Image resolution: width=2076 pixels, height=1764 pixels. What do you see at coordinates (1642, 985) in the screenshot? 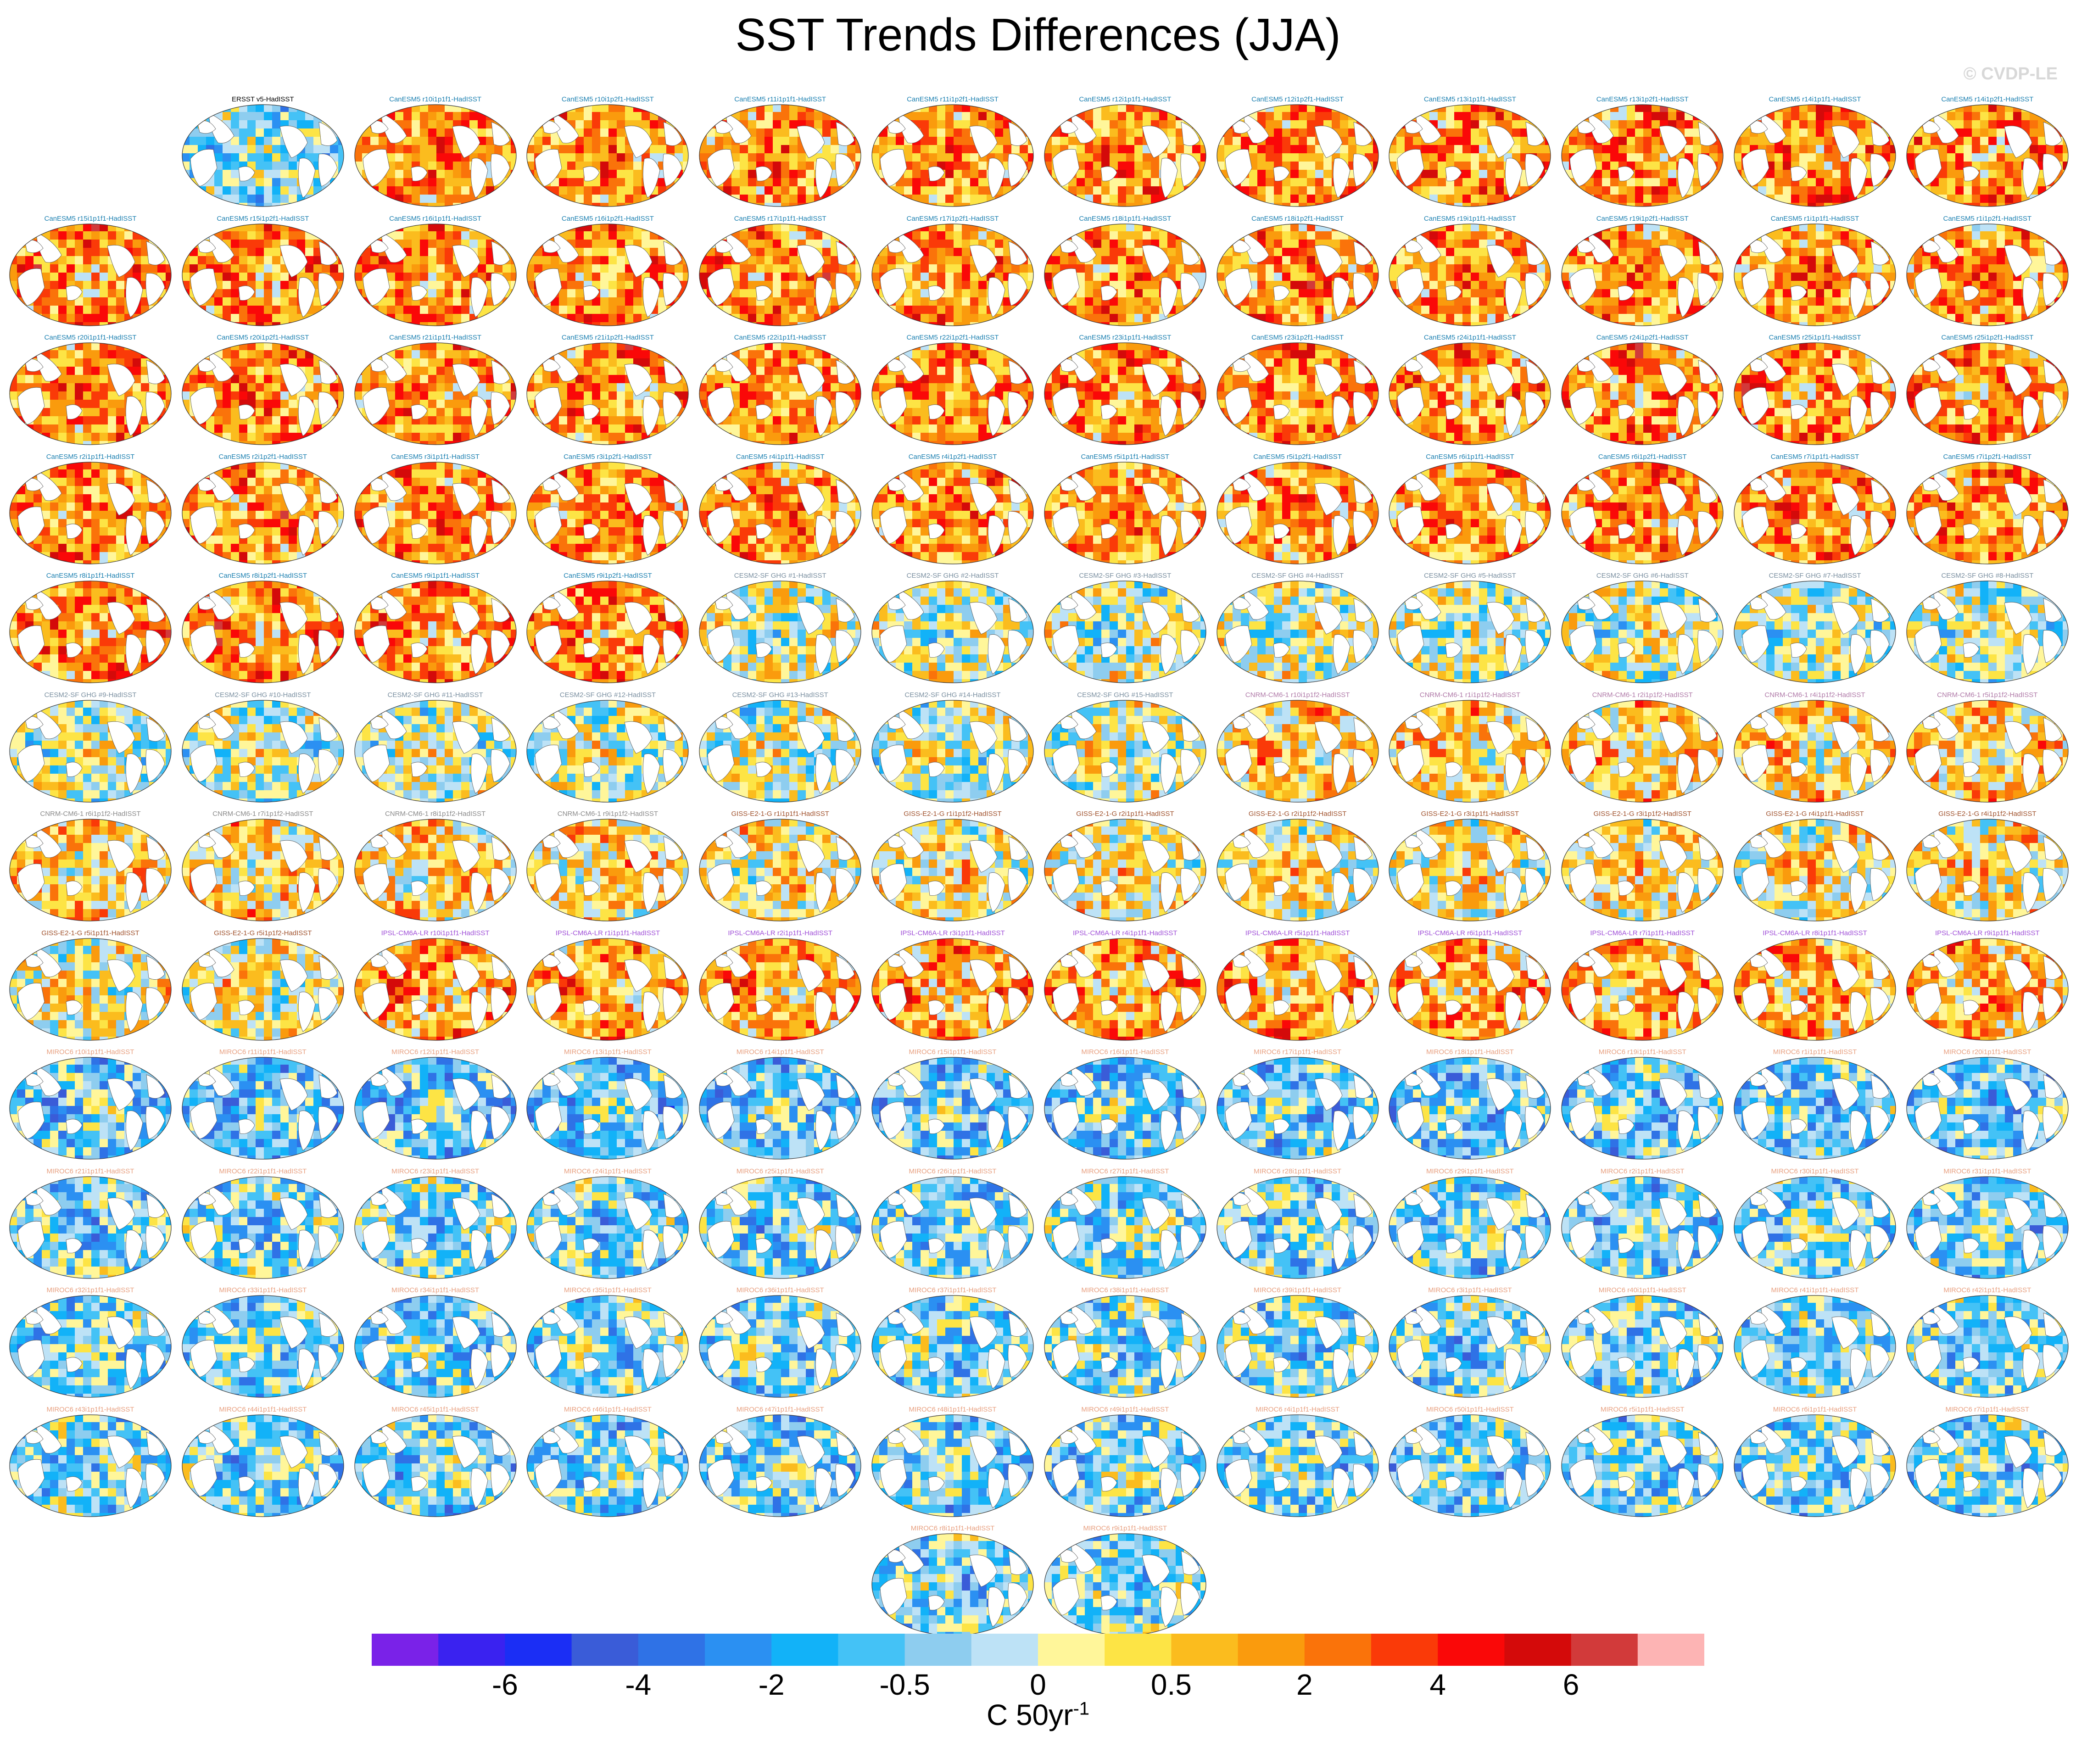
I see `map-panel: IPSL-CM6A-LR r7i1p1f1-HadISST` at bounding box center [1642, 985].